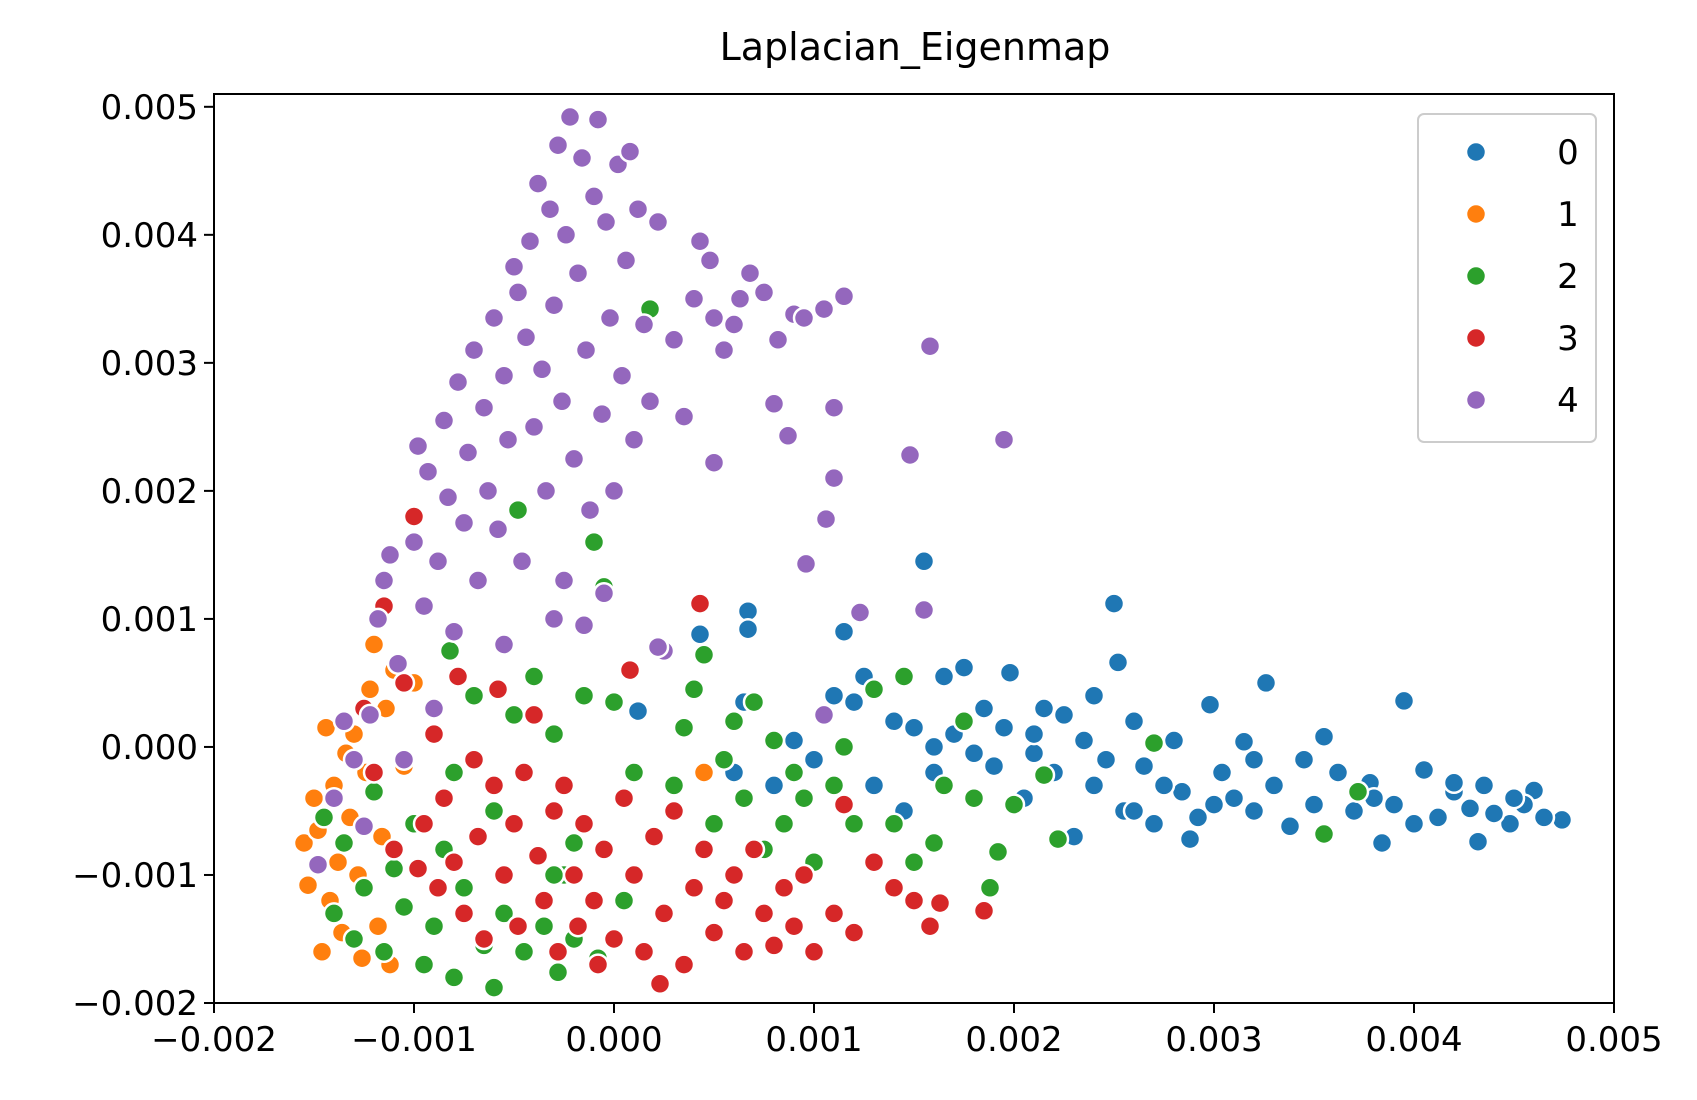  I want to click on x-tick-label: 0.001, so click(813, 1040).